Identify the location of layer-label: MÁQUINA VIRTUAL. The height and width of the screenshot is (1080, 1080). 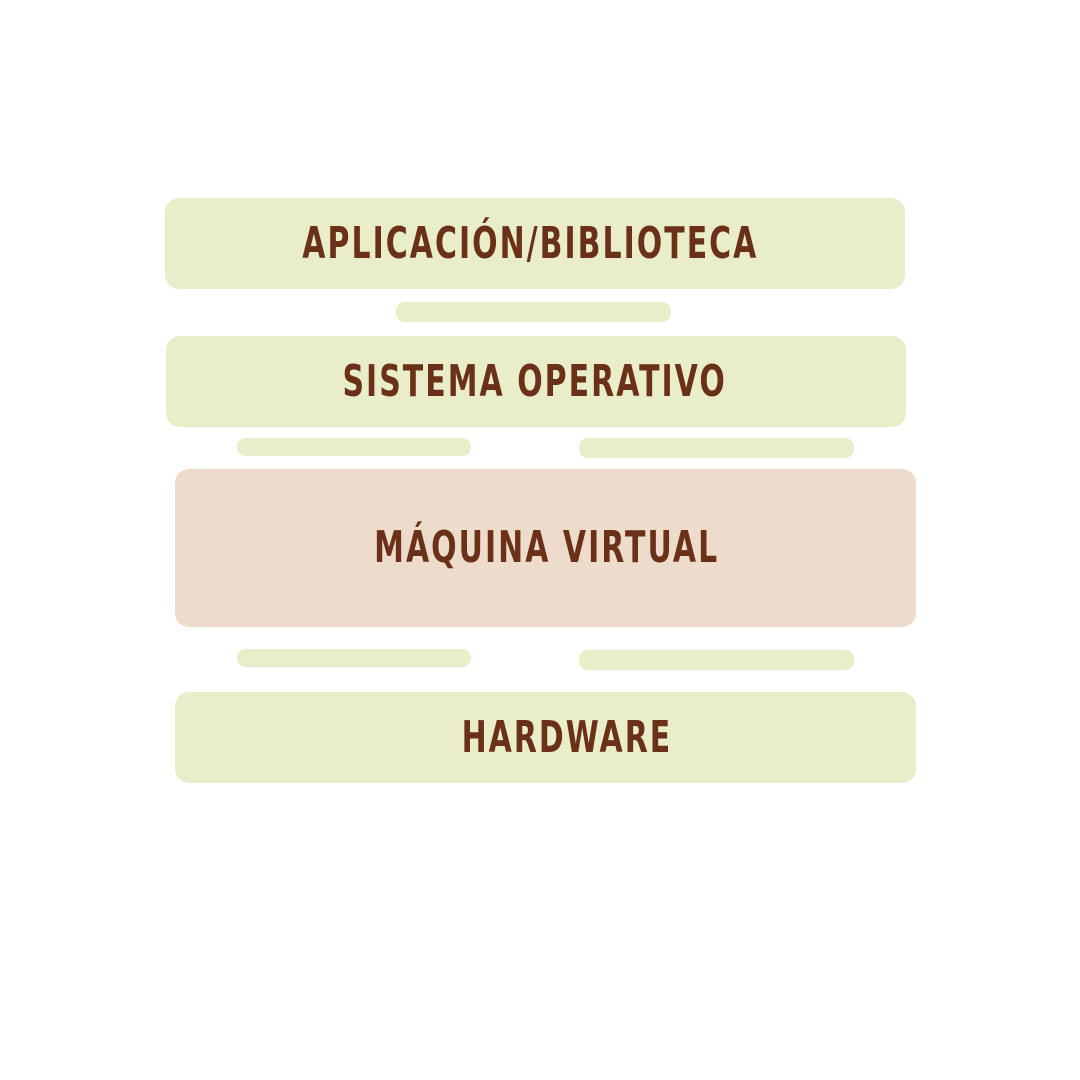
(546, 548).